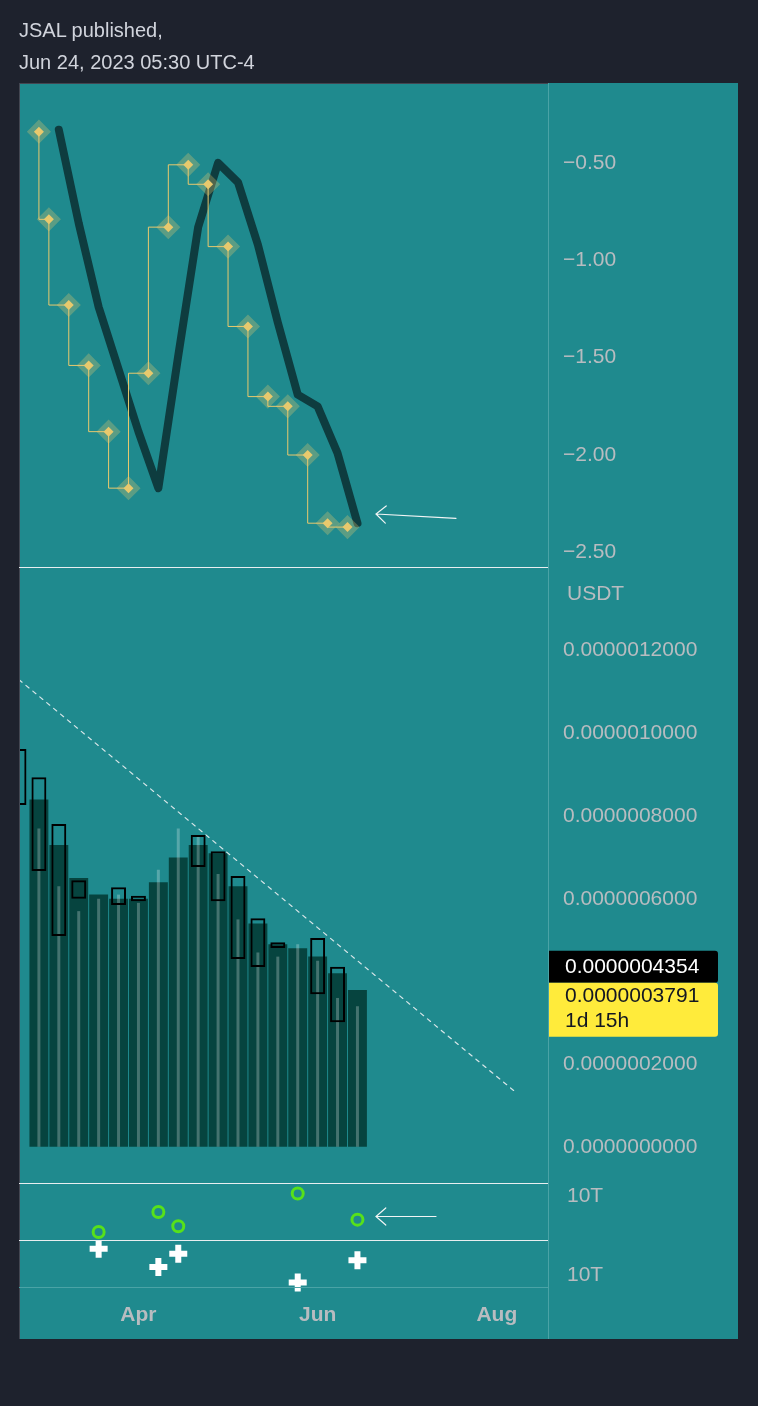 The image size is (758, 1406). Describe the element at coordinates (630, 897) in the screenshot. I see `y-tick-label: 0.0000006000` at that location.